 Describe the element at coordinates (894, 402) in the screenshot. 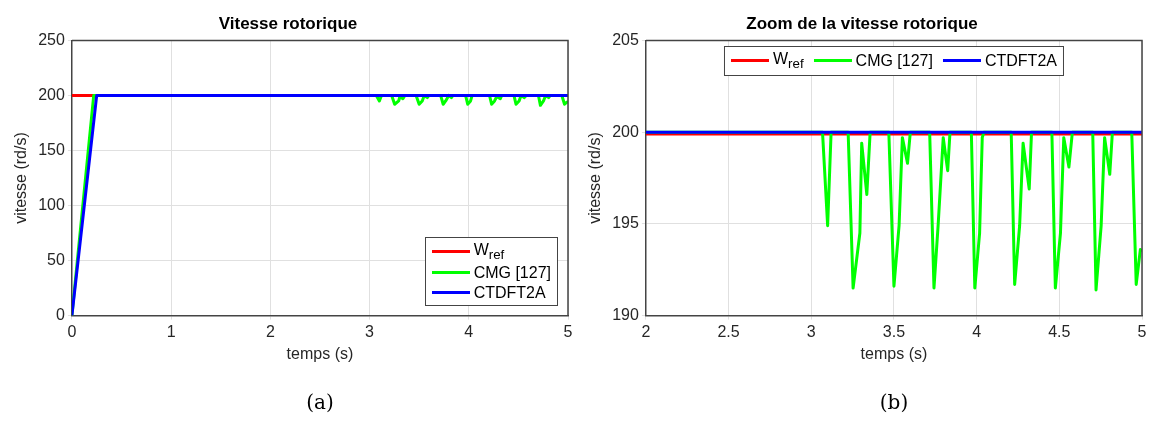

I see `text: (b)` at that location.